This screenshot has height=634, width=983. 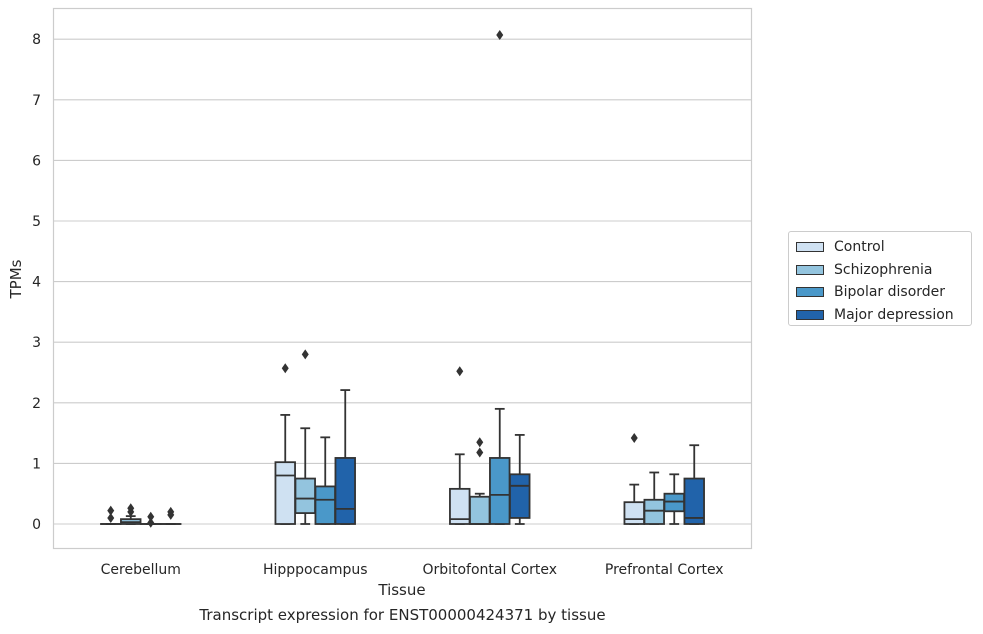 What do you see at coordinates (401, 590) in the screenshot?
I see `x-axis-title: Tissue` at bounding box center [401, 590].